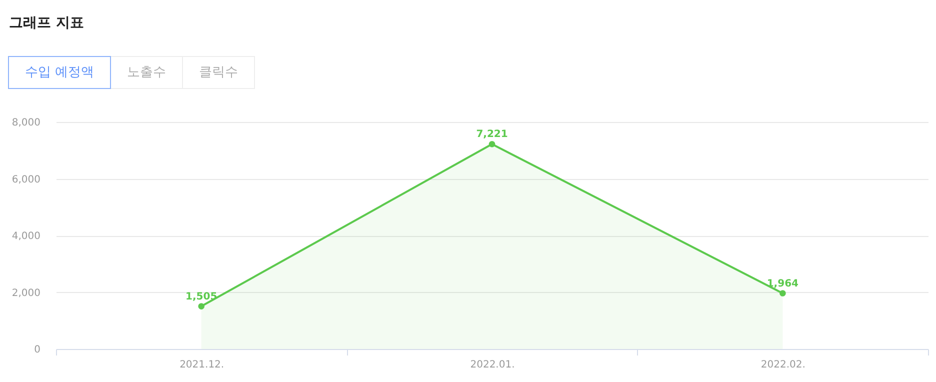  What do you see at coordinates (202, 365) in the screenshot?
I see `x-tick-label: 2021.12.` at bounding box center [202, 365].